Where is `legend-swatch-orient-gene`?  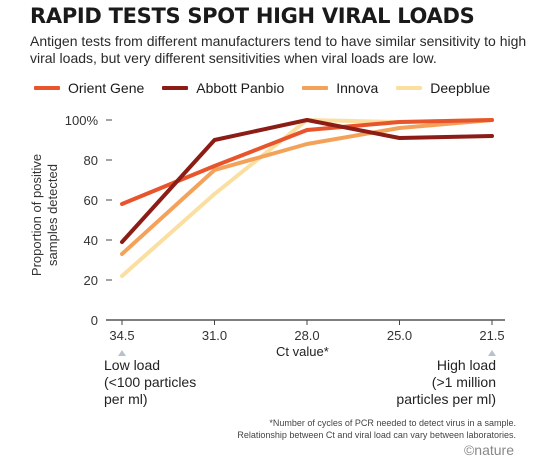 legend-swatch-orient-gene is located at coordinates (47, 88).